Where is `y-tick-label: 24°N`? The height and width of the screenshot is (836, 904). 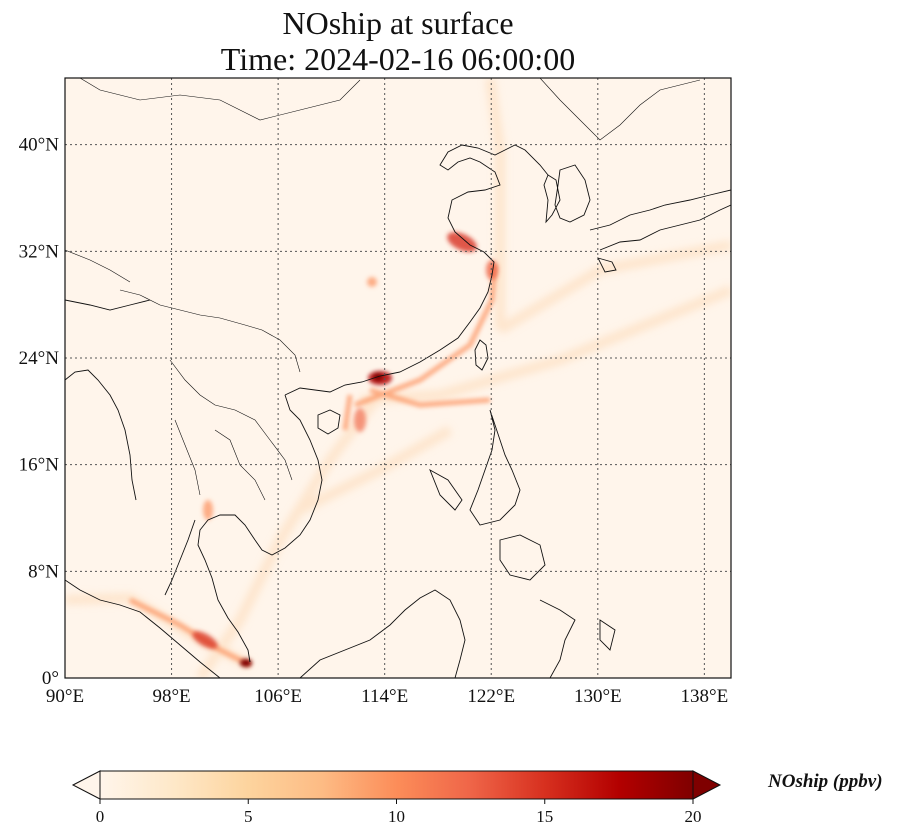 y-tick-label: 24°N is located at coordinates (39, 358).